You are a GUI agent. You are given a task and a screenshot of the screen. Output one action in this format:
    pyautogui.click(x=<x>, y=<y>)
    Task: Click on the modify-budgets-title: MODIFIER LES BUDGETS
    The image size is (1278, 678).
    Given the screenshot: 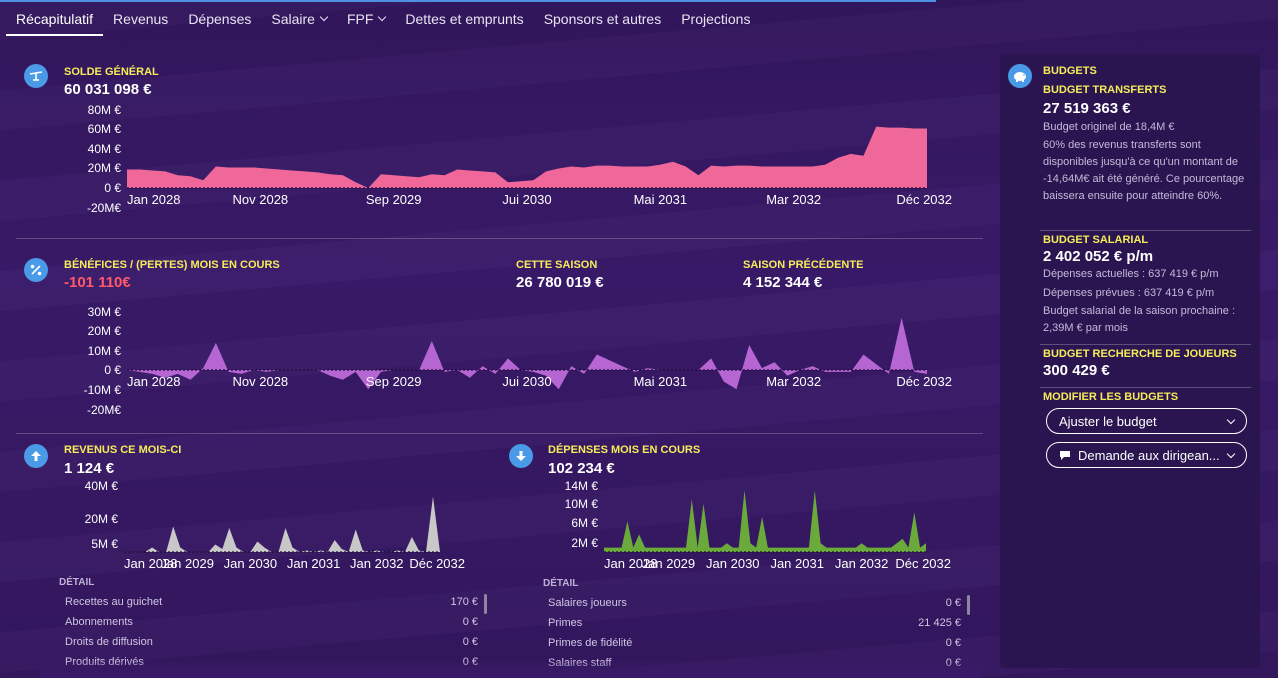 What is the action you would take?
    pyautogui.click(x=1111, y=397)
    